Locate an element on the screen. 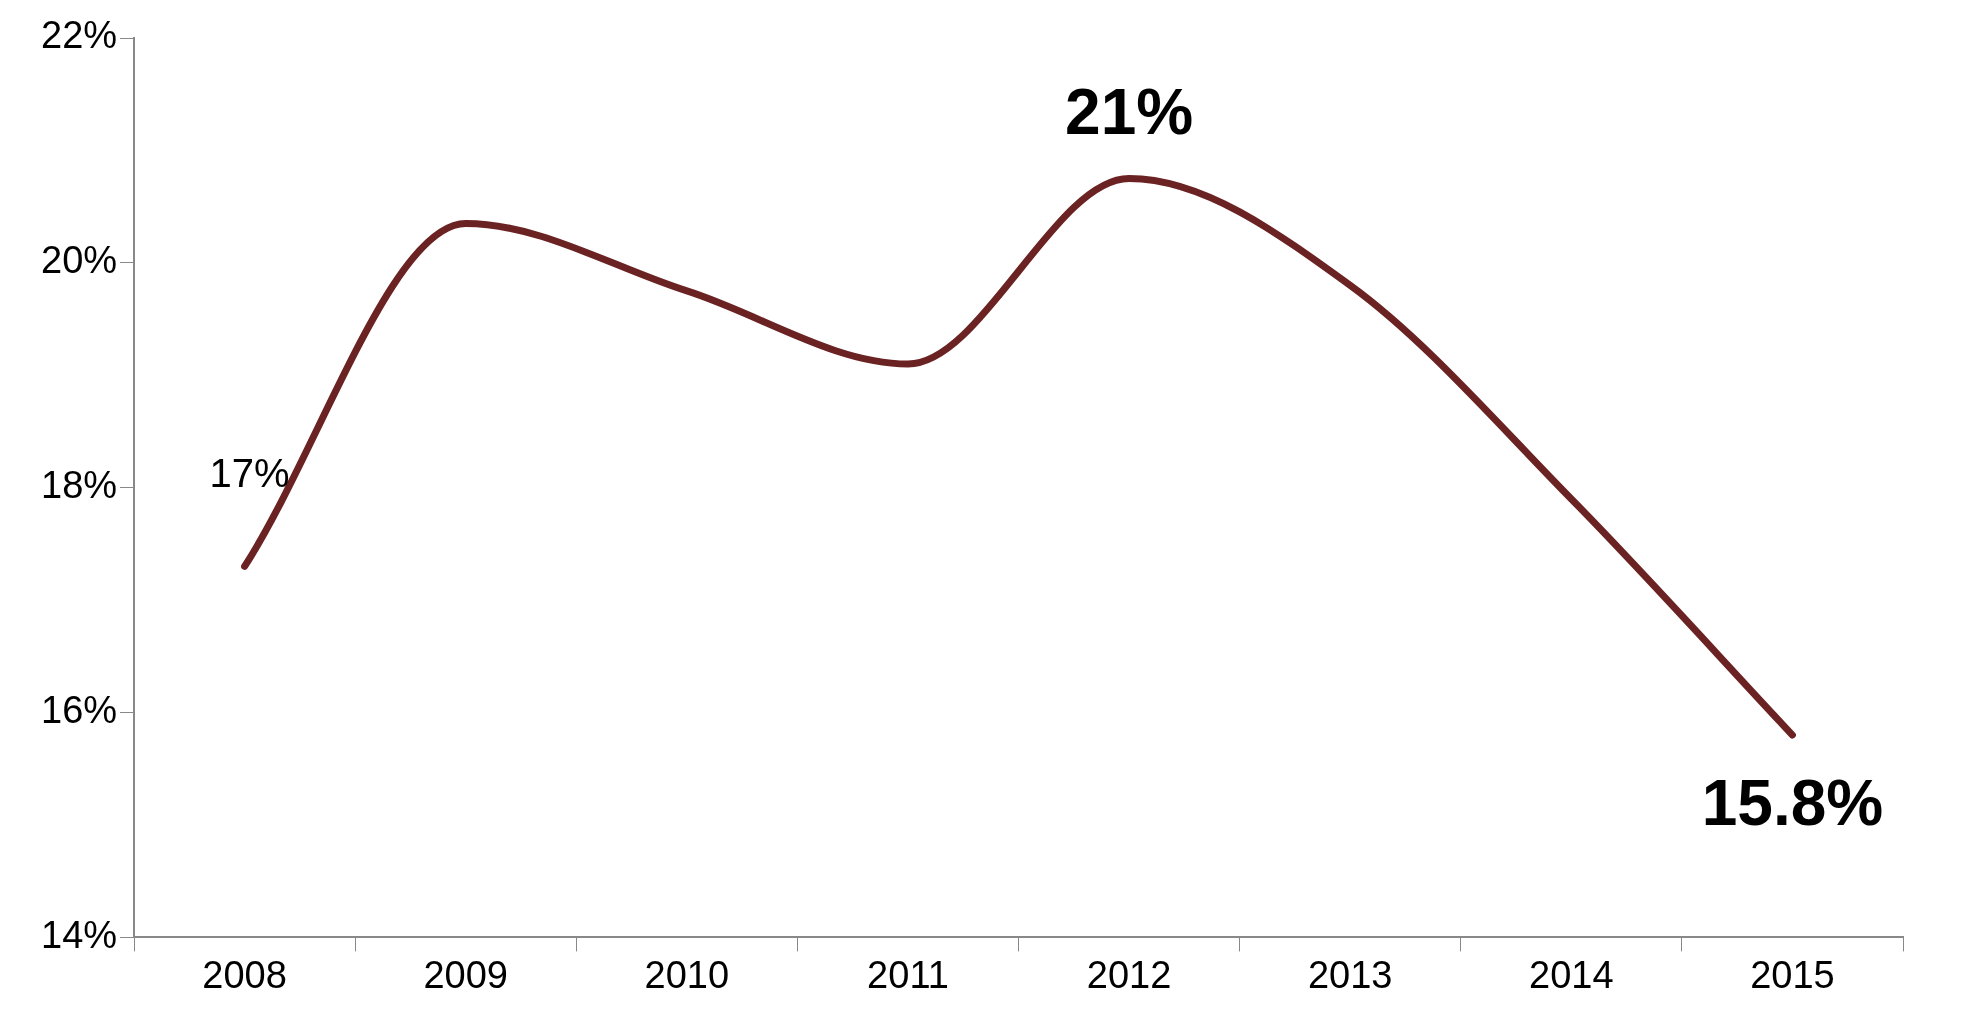 The width and height of the screenshot is (1975, 1014). y-tick-label: 16% is located at coordinates (79, 710).